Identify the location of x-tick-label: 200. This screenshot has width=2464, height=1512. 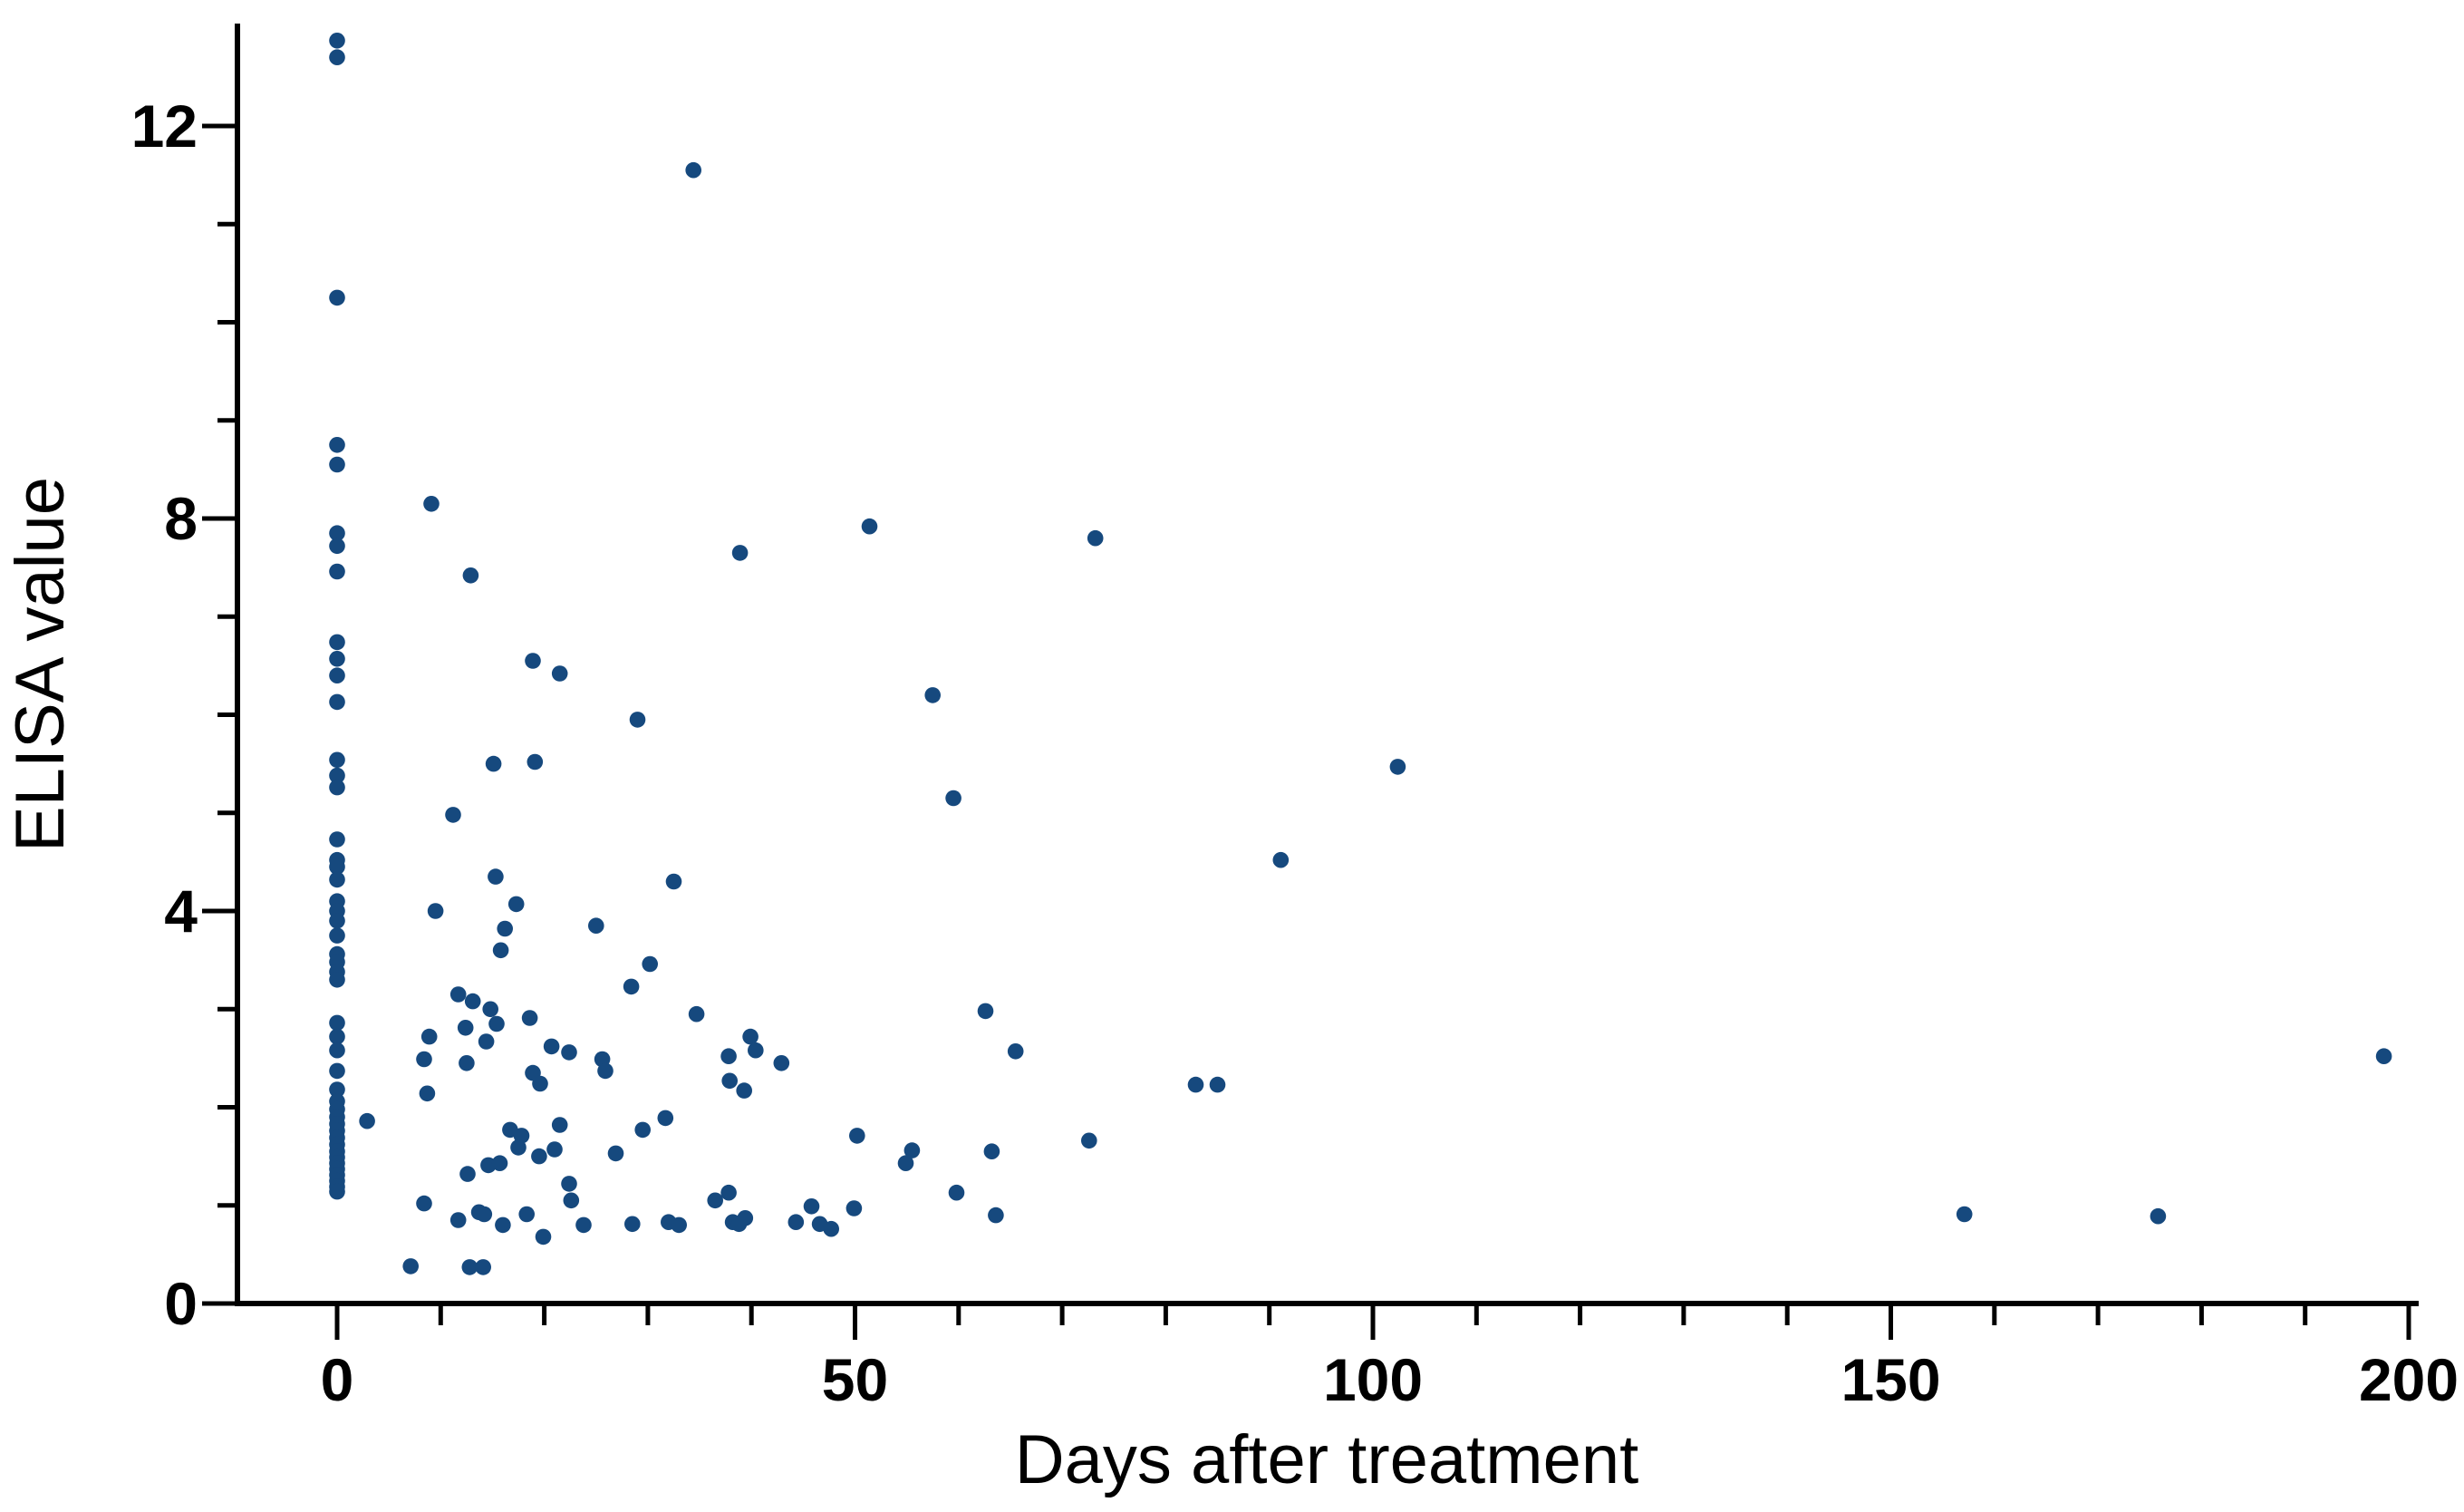
(2409, 1380).